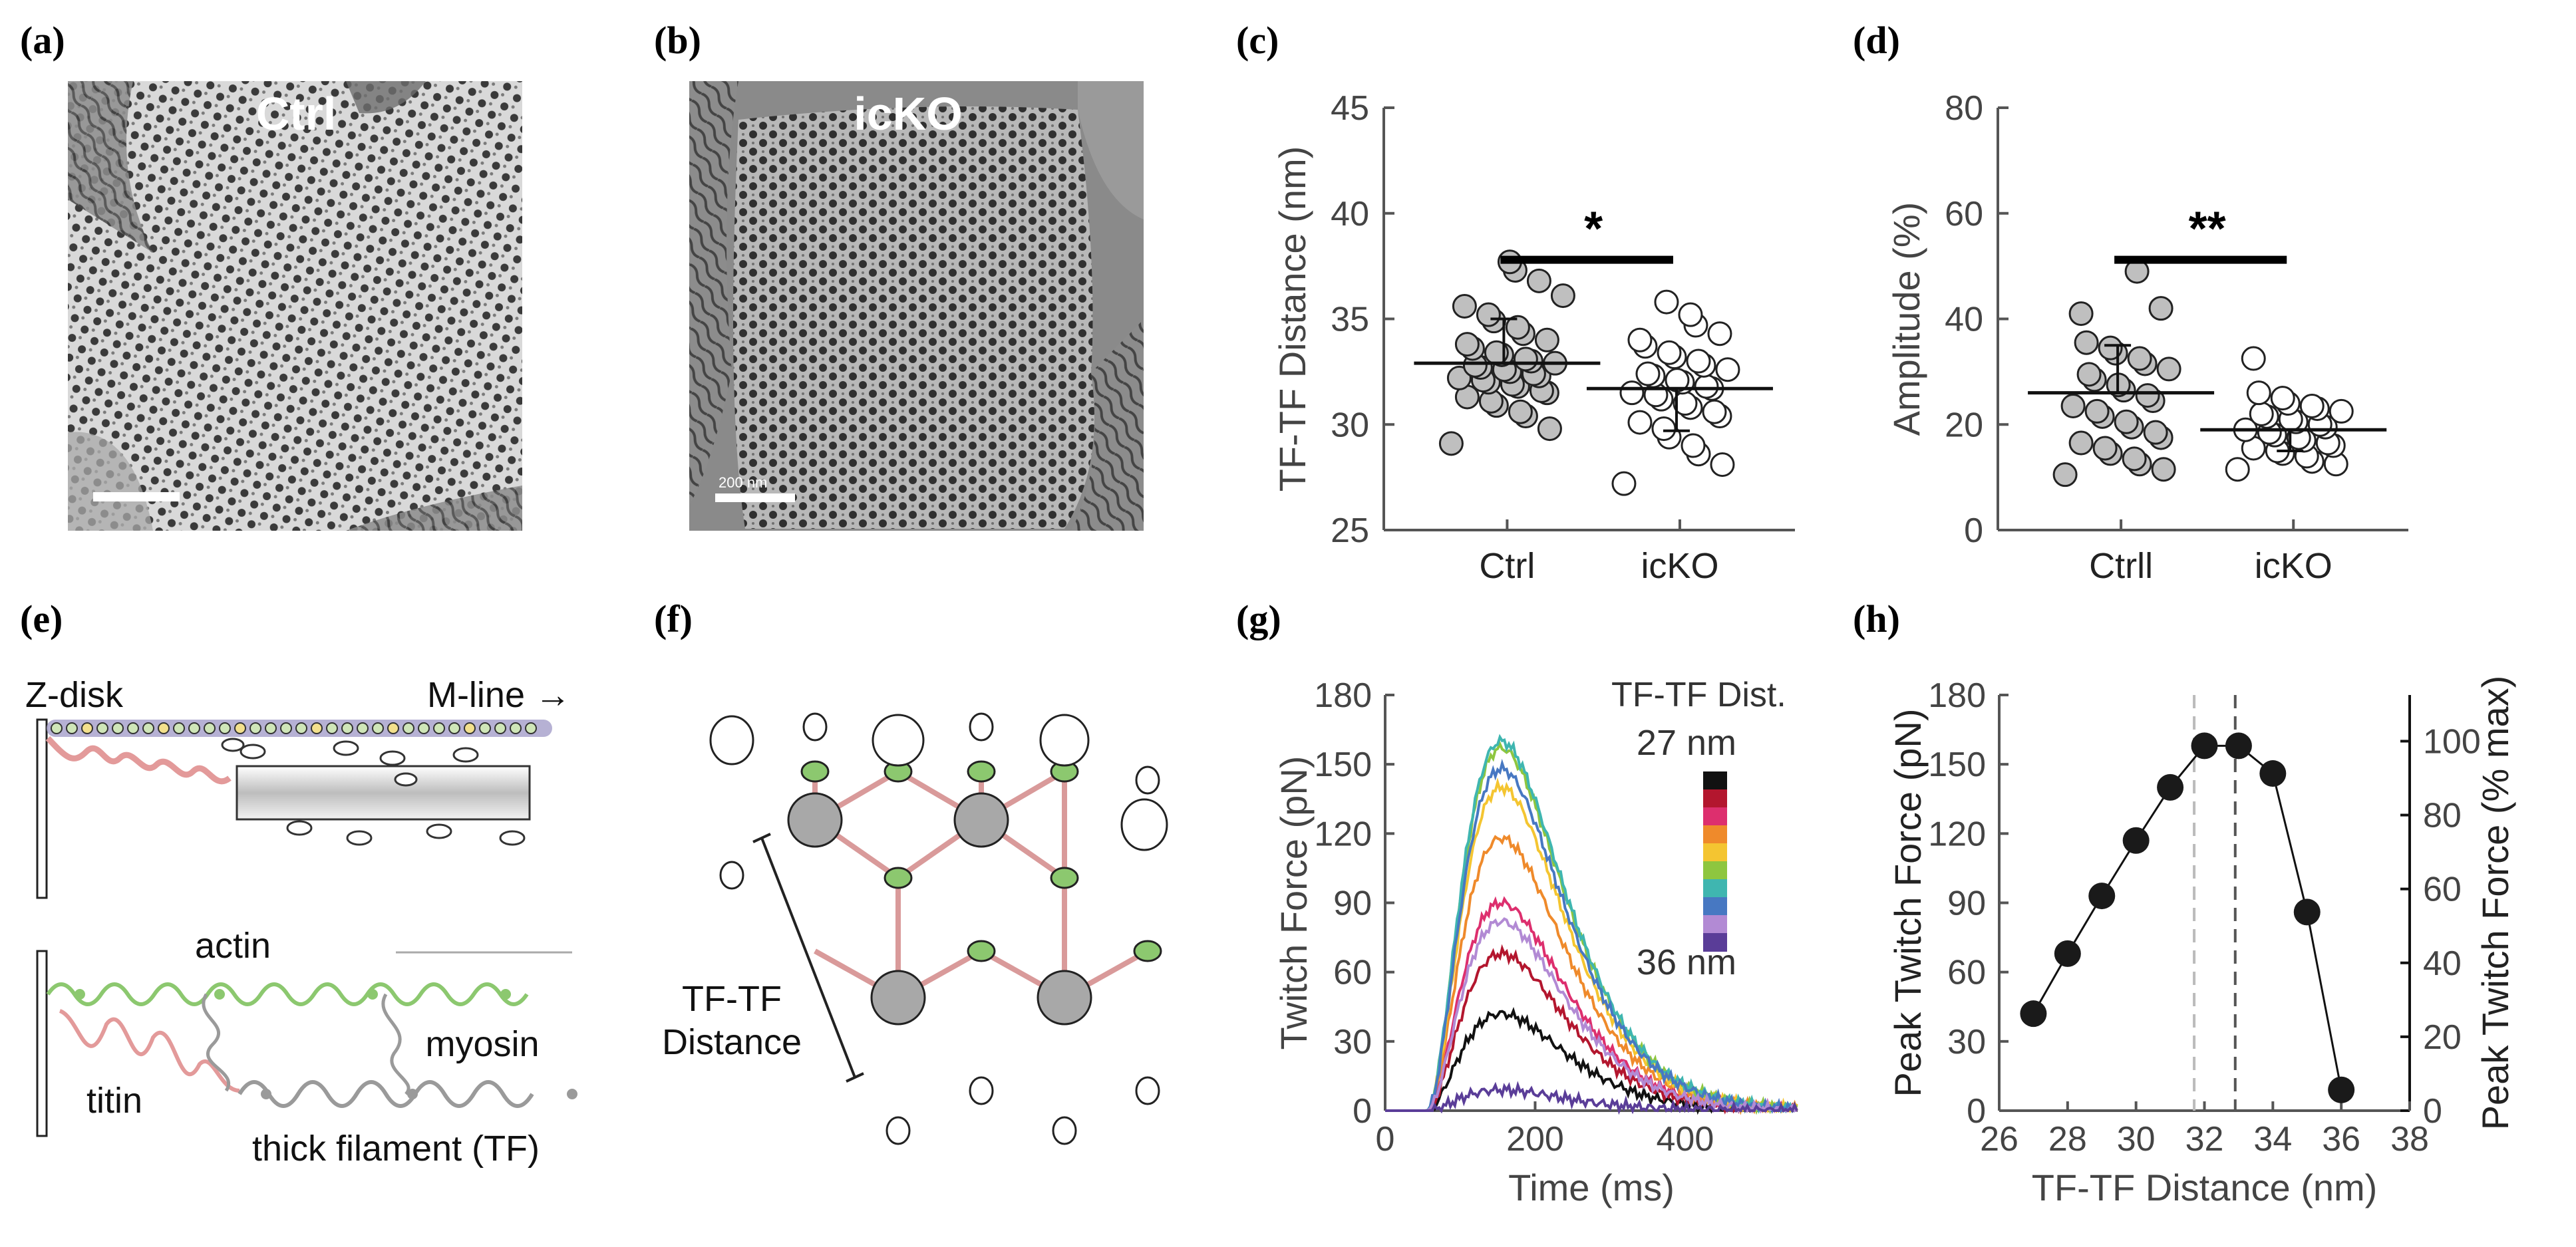 The height and width of the screenshot is (1247, 2576). What do you see at coordinates (1973, 530) in the screenshot?
I see `y-tick-label: 0` at bounding box center [1973, 530].